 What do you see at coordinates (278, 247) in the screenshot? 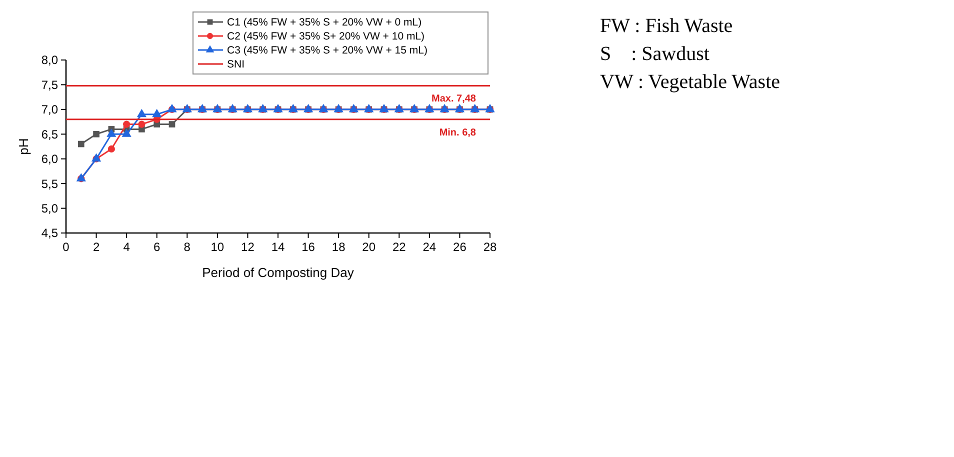
I see `x-tick-label: 14` at bounding box center [278, 247].